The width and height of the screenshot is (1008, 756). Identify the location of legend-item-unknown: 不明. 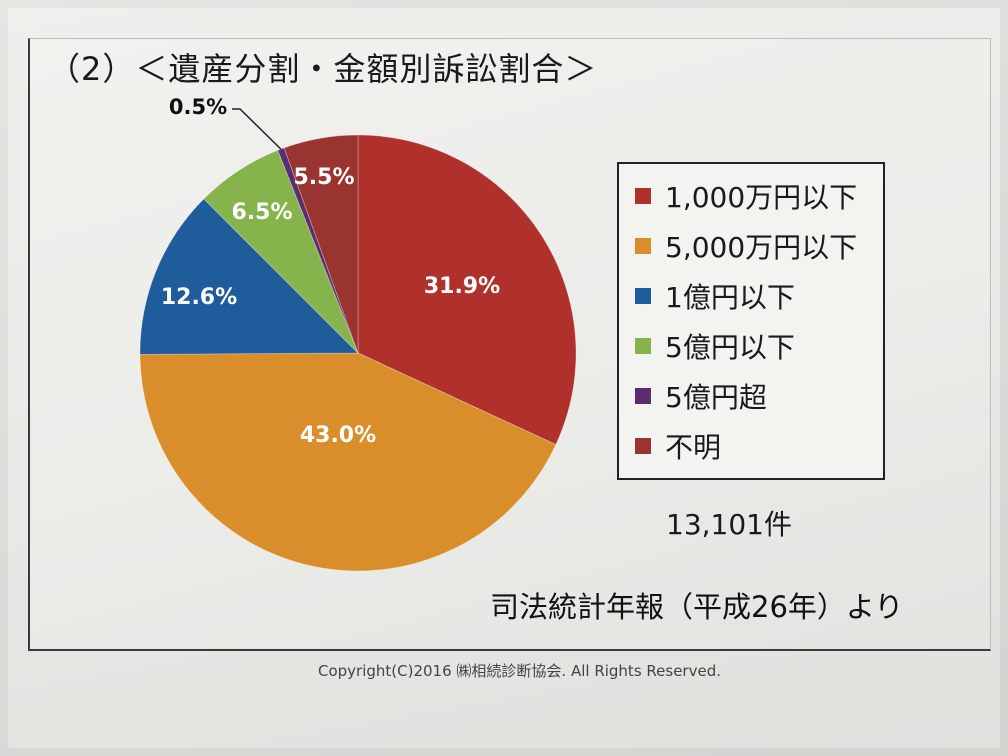
(678, 446).